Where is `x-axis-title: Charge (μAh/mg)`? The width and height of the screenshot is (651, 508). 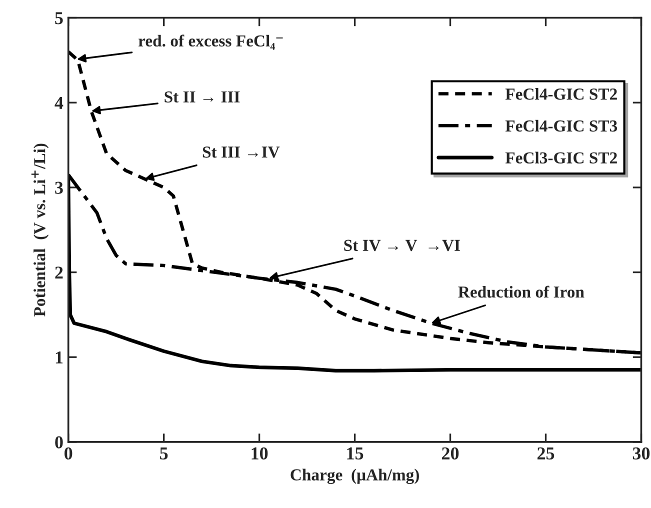
x-axis-title: Charge (μAh/mg) is located at coordinates (354, 476).